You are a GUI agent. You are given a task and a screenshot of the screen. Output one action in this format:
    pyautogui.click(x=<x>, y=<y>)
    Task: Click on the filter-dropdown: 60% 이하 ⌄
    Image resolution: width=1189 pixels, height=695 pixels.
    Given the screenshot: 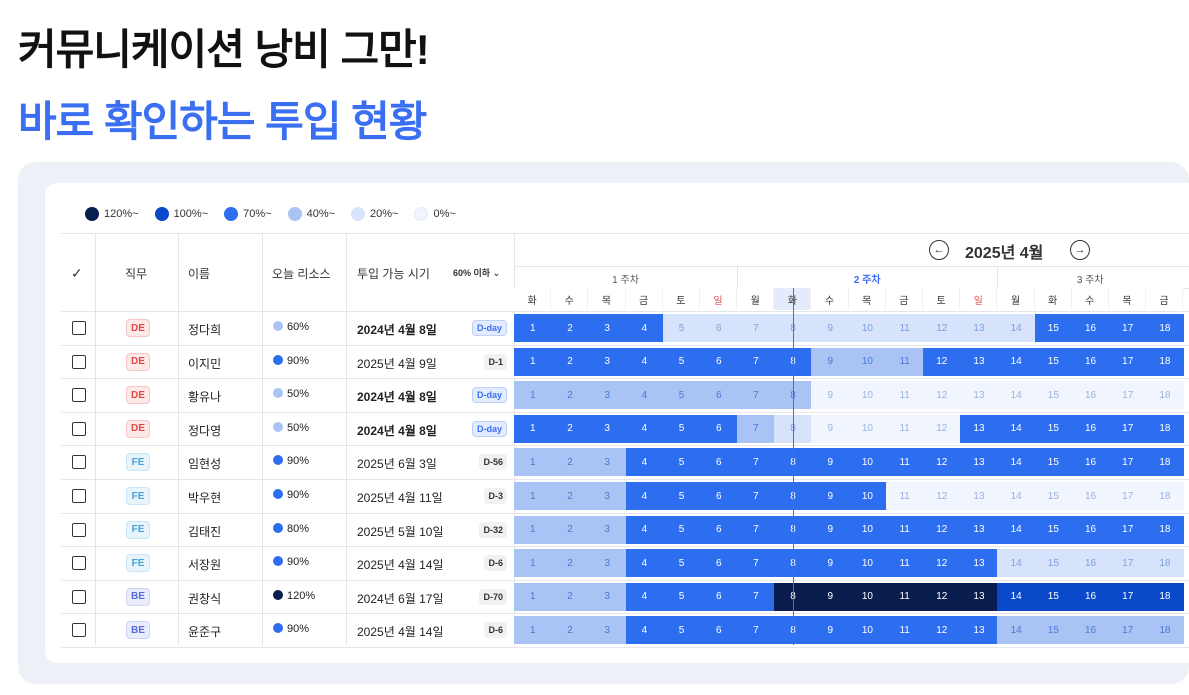 What is the action you would take?
    pyautogui.click(x=476, y=272)
    